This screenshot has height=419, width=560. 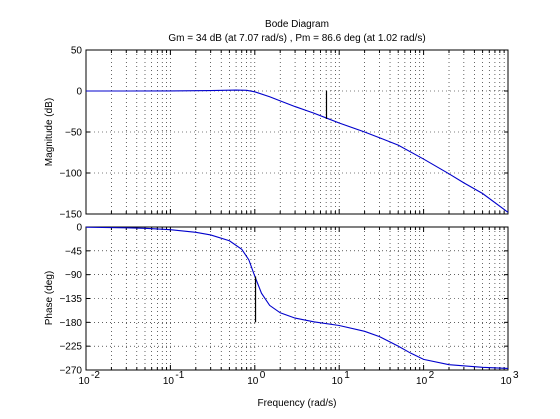 I want to click on x-tick-exponent: -2, so click(x=95, y=375).